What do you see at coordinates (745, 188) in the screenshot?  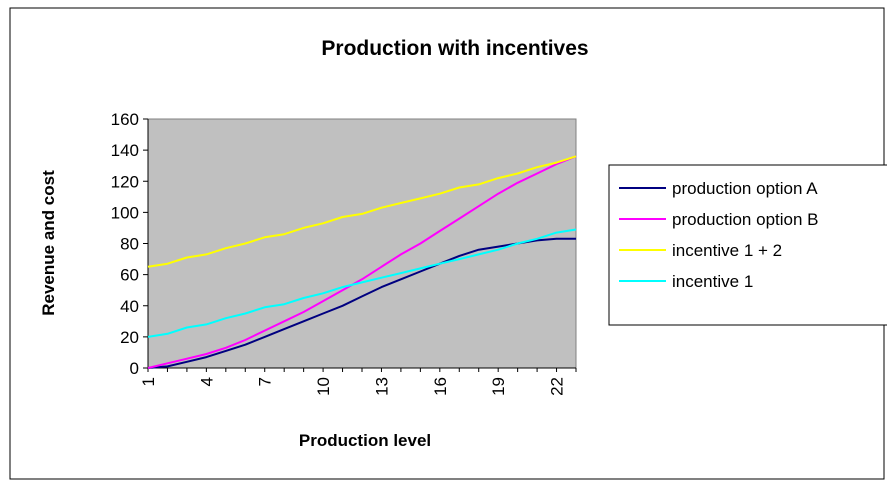 I see `legend-label: production option A` at bounding box center [745, 188].